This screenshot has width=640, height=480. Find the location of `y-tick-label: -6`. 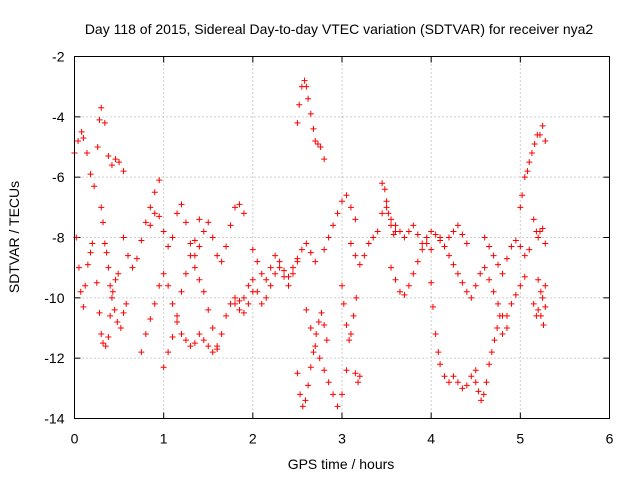

y-tick-label: -6 is located at coordinates (58, 177).